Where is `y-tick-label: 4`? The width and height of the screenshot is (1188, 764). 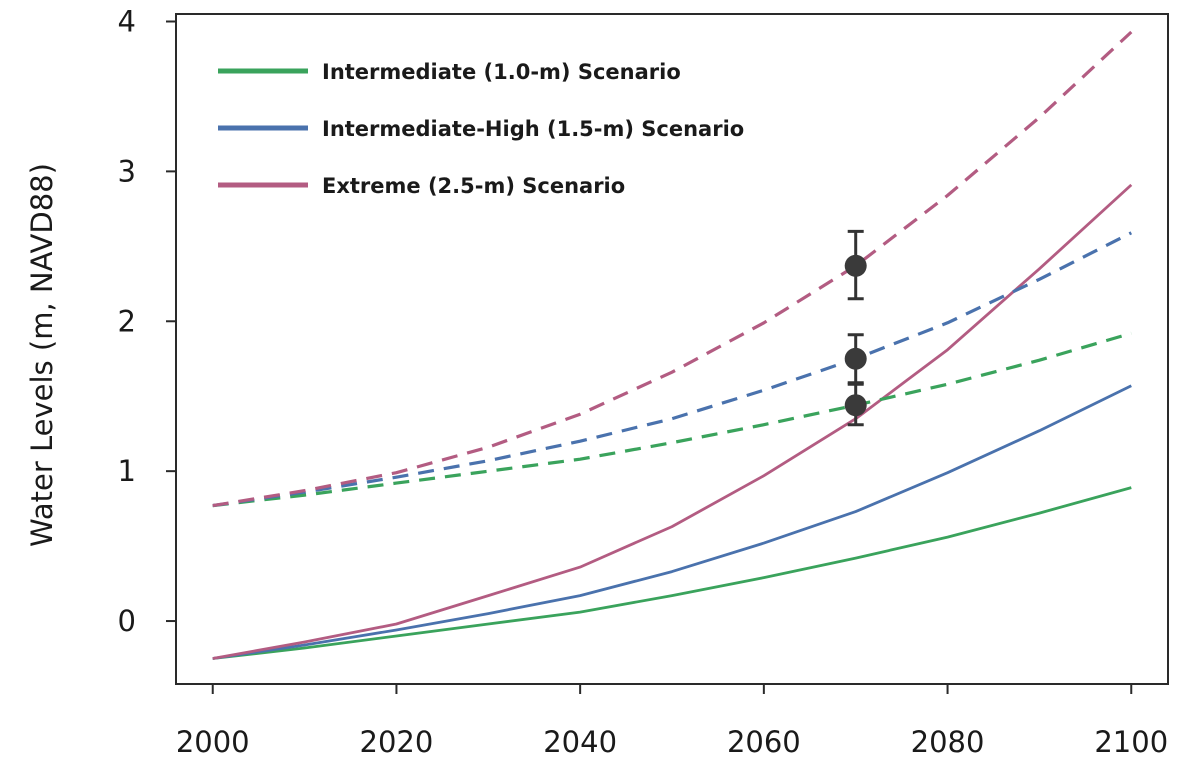
y-tick-label: 4 is located at coordinates (127, 21).